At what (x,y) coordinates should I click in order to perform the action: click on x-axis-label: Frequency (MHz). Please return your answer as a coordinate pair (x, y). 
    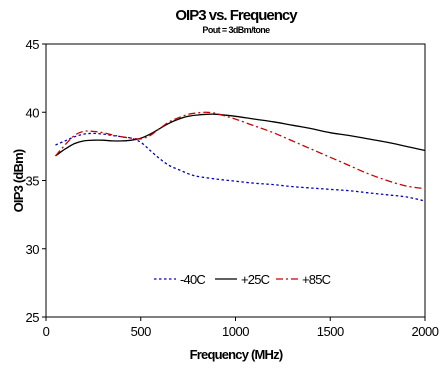
    Looking at the image, I should click on (236, 354).